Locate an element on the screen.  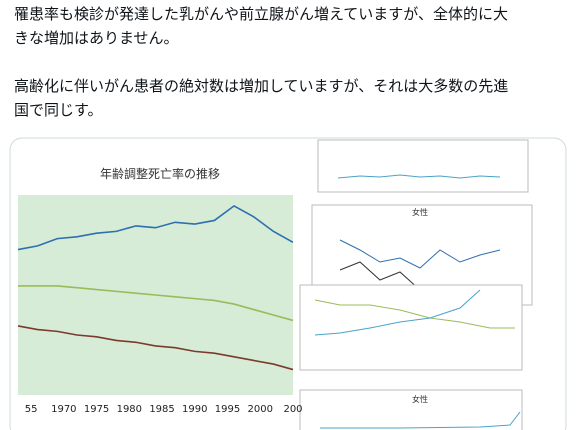
x-tick-label: 1985 is located at coordinates (161, 409).